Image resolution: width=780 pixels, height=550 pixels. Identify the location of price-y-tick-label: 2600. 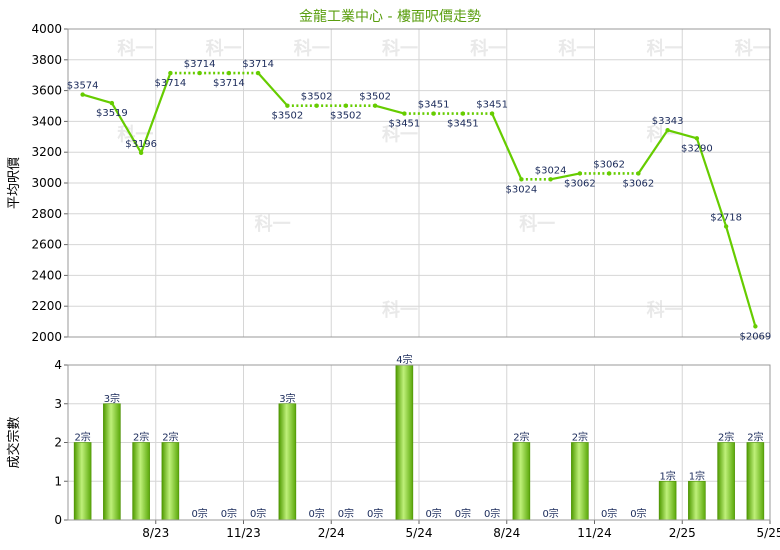
(46, 245).